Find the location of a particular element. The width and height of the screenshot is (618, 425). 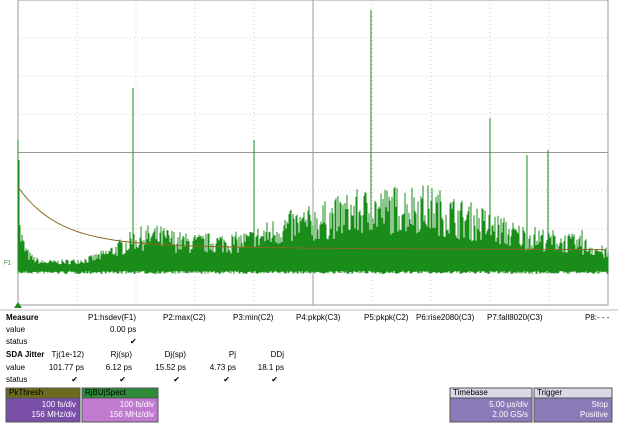

panel-title: Trigger is located at coordinates (549, 392).